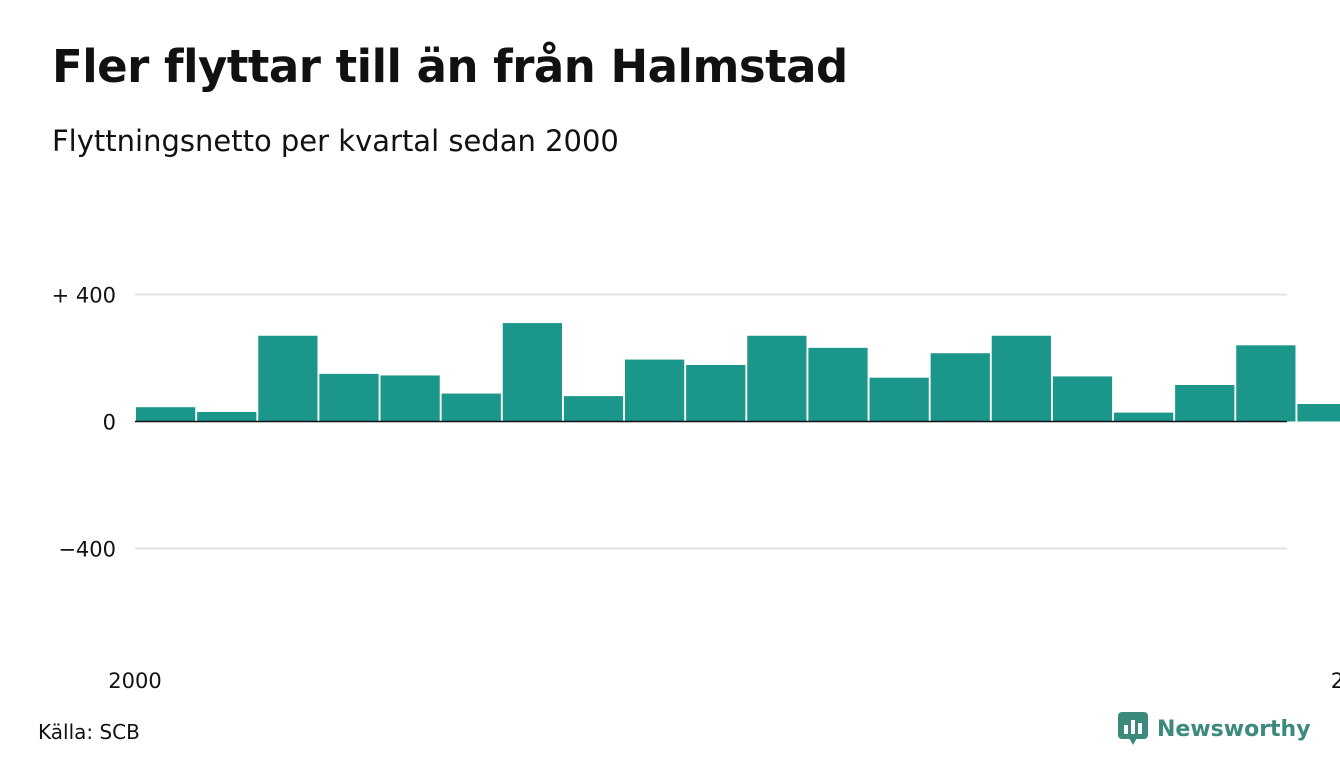 The image size is (1340, 780). I want to click on x-tick-label: 2000, so click(134, 681).